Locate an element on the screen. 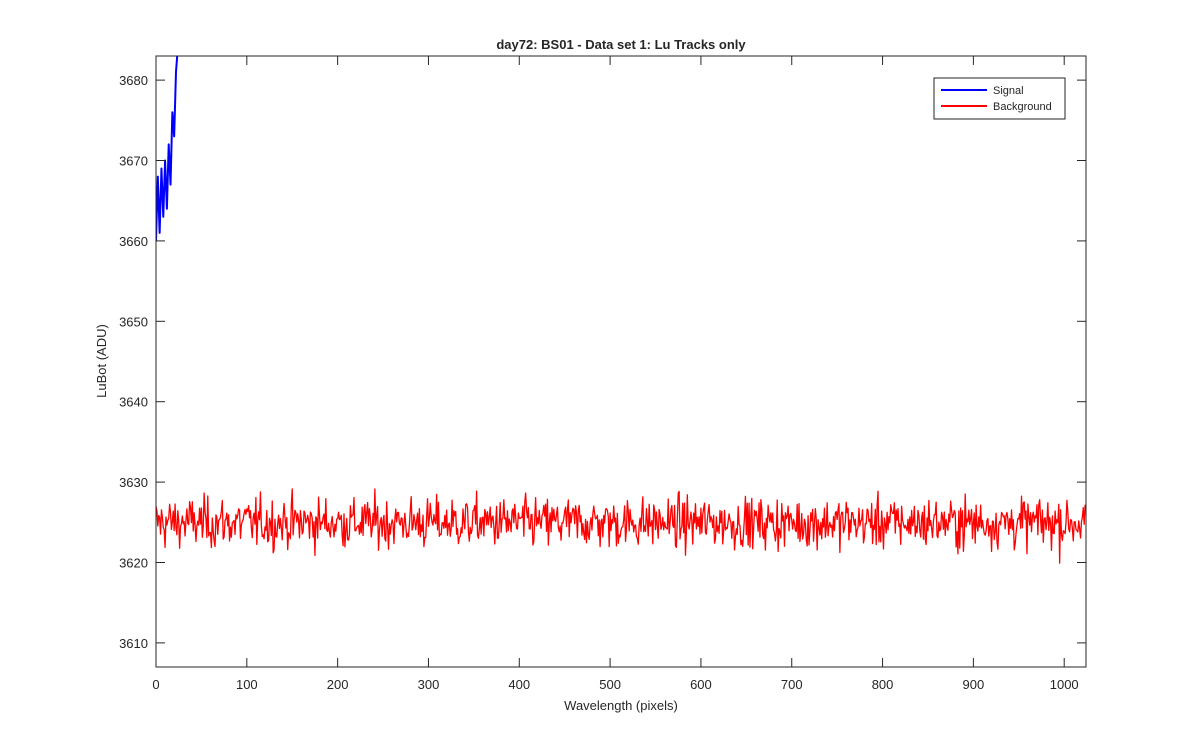  x-tick-label: 200 is located at coordinates (338, 684).